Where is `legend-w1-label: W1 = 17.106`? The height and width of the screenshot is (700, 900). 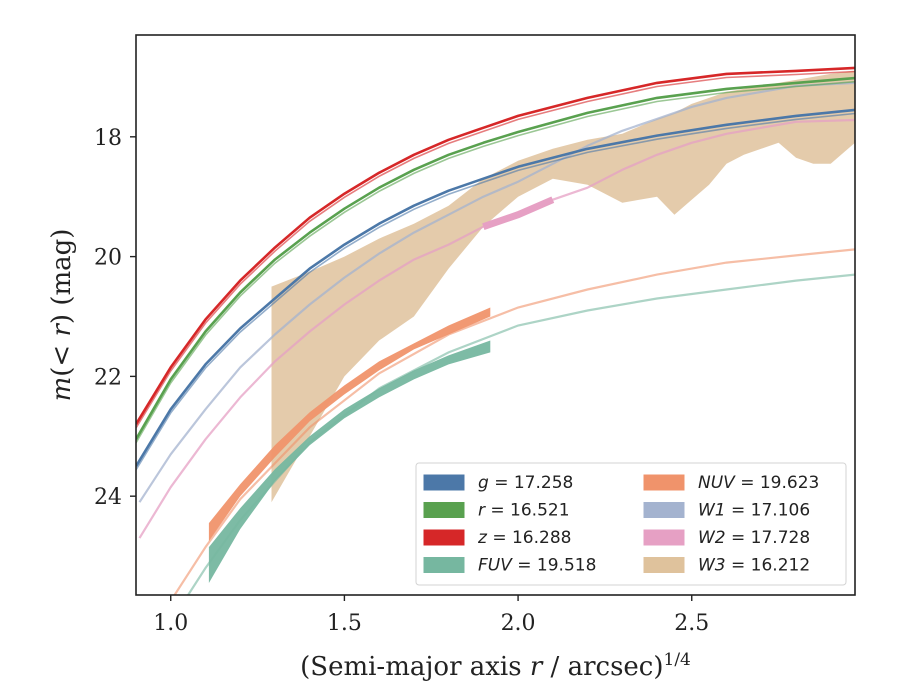
legend-w1-label: W1 = 17.106 is located at coordinates (754, 511).